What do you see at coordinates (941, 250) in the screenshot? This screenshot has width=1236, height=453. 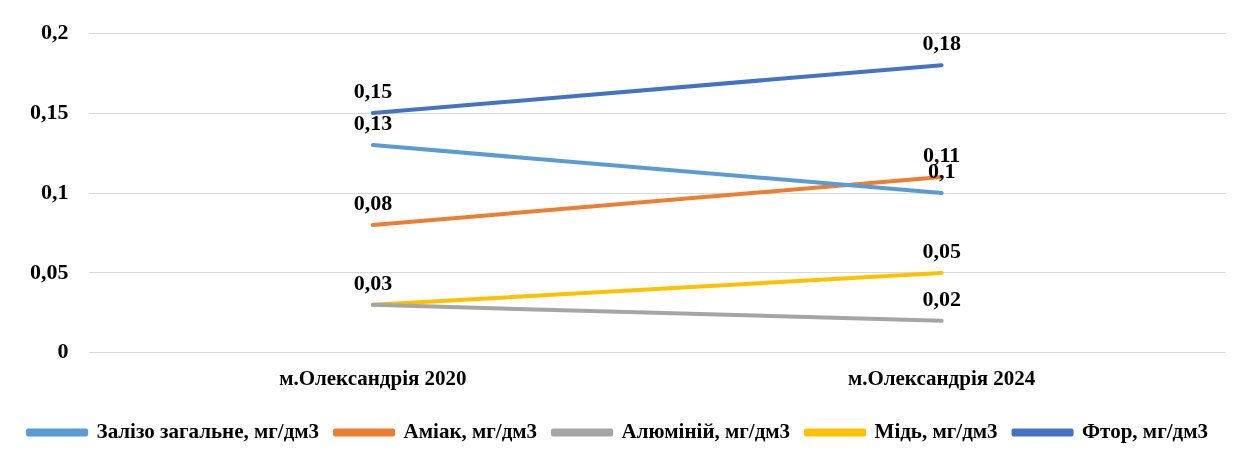 I see `data-label: 0,05` at bounding box center [941, 250].